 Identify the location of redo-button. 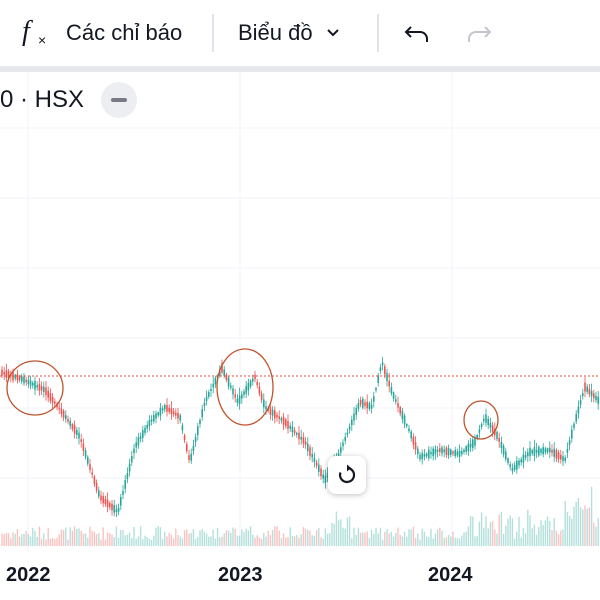
(480, 33).